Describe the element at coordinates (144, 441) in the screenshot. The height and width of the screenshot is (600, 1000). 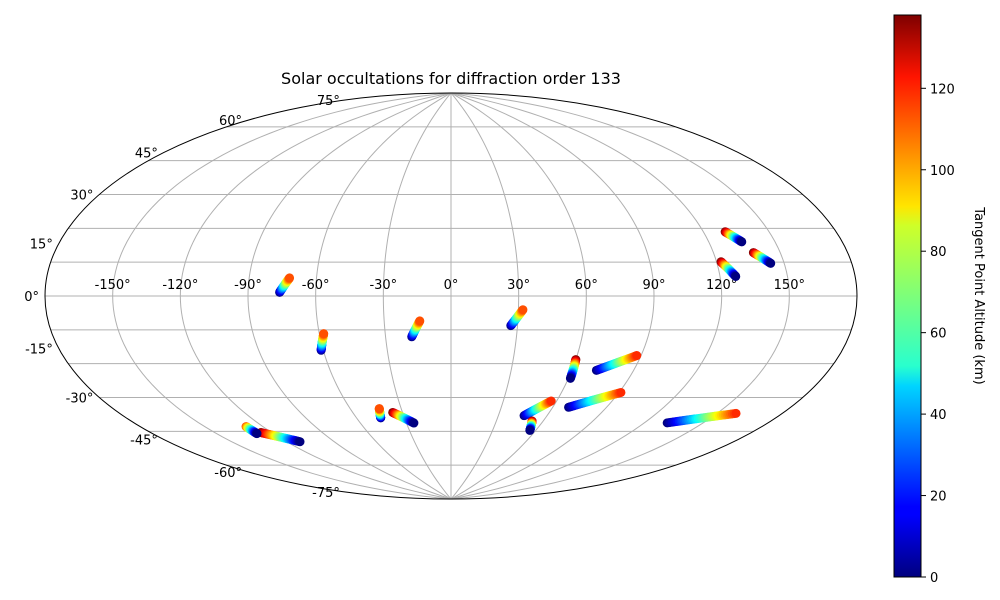
I see `latitude-tick-label: -45°` at that location.